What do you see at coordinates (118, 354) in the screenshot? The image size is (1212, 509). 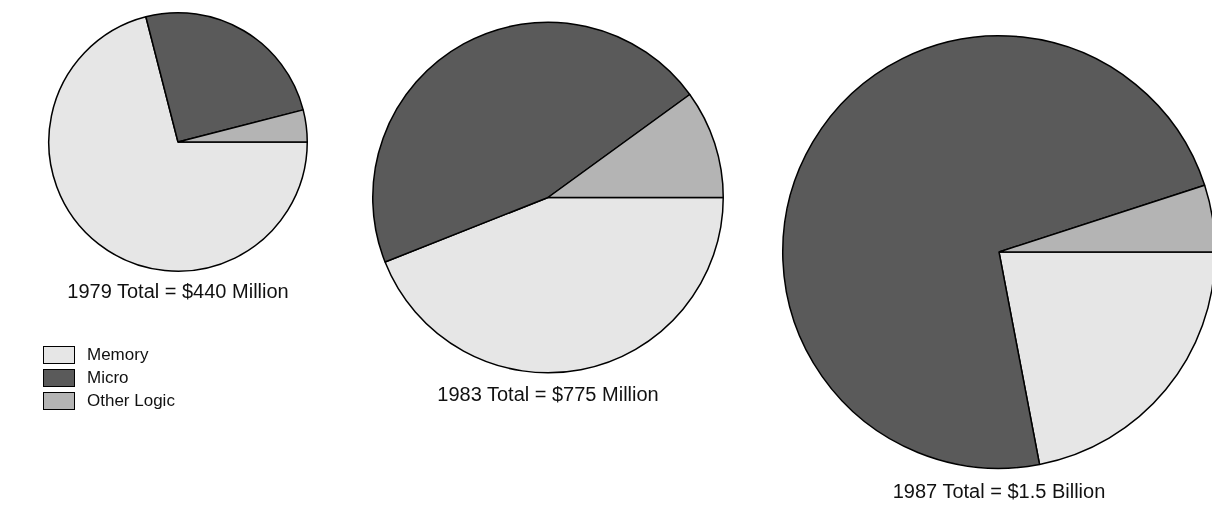 I see `legend-label: Memory` at bounding box center [118, 354].